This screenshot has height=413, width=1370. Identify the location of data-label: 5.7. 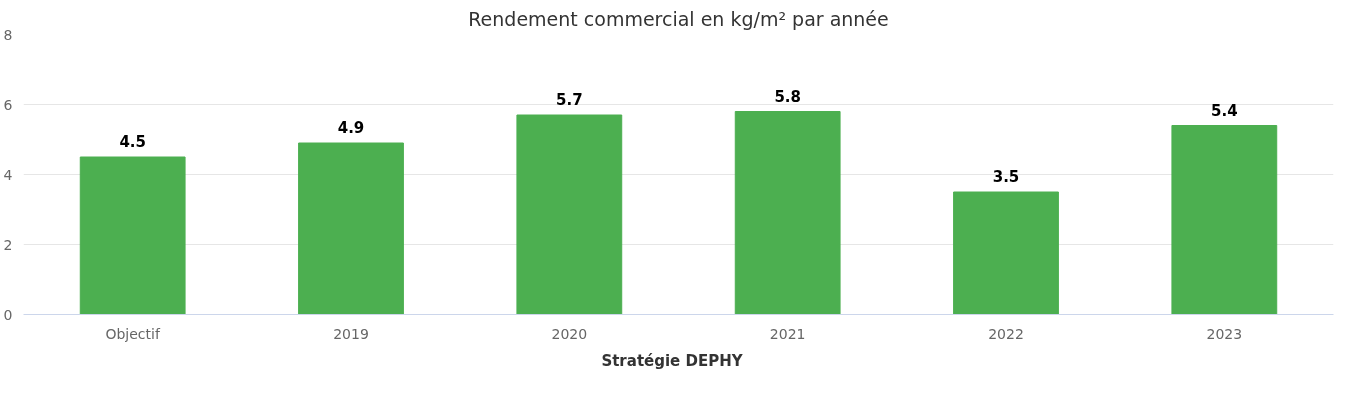
(569, 100).